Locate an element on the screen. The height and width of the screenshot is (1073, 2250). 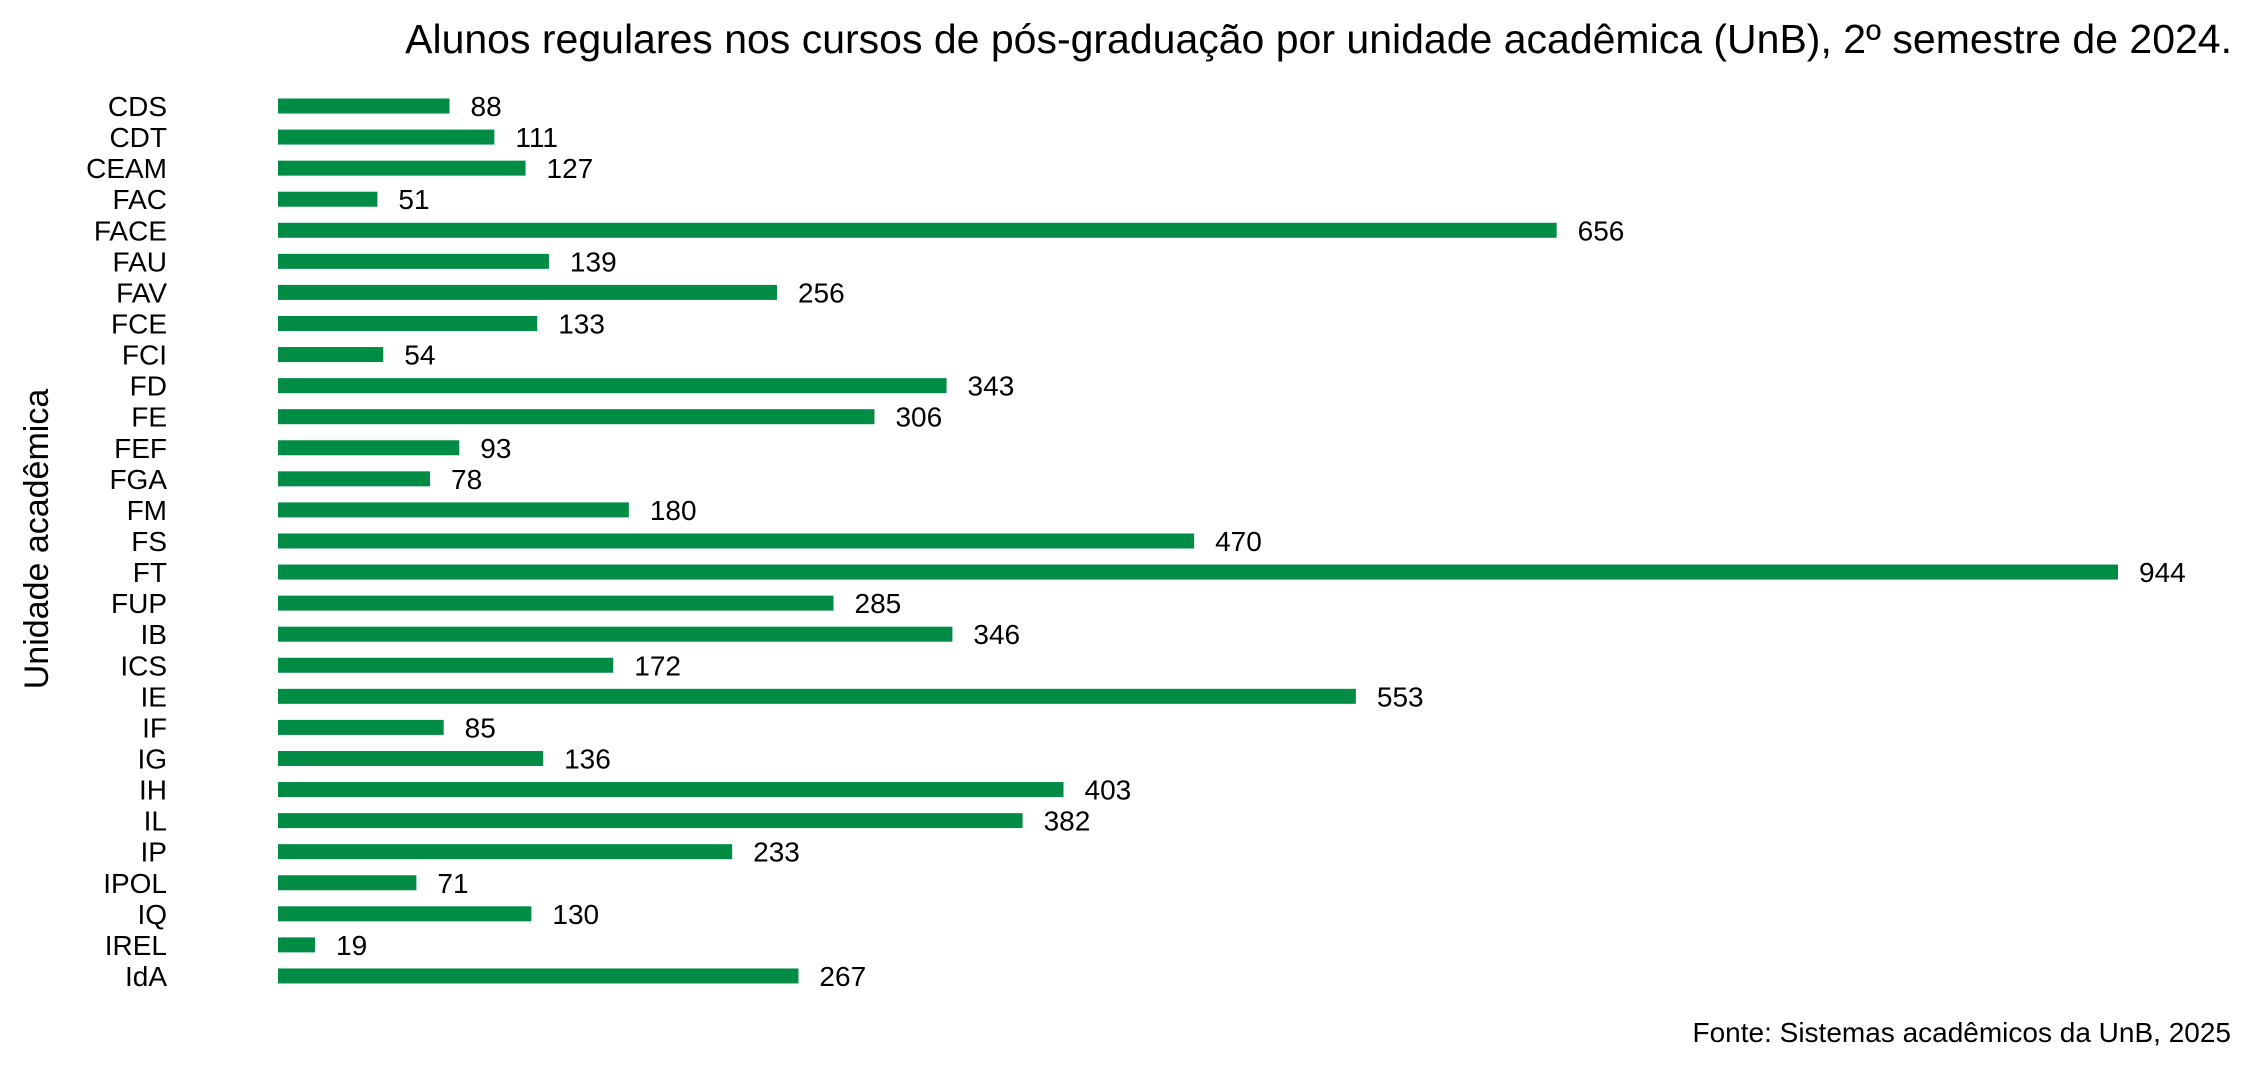
data-label: 85 is located at coordinates (480, 727).